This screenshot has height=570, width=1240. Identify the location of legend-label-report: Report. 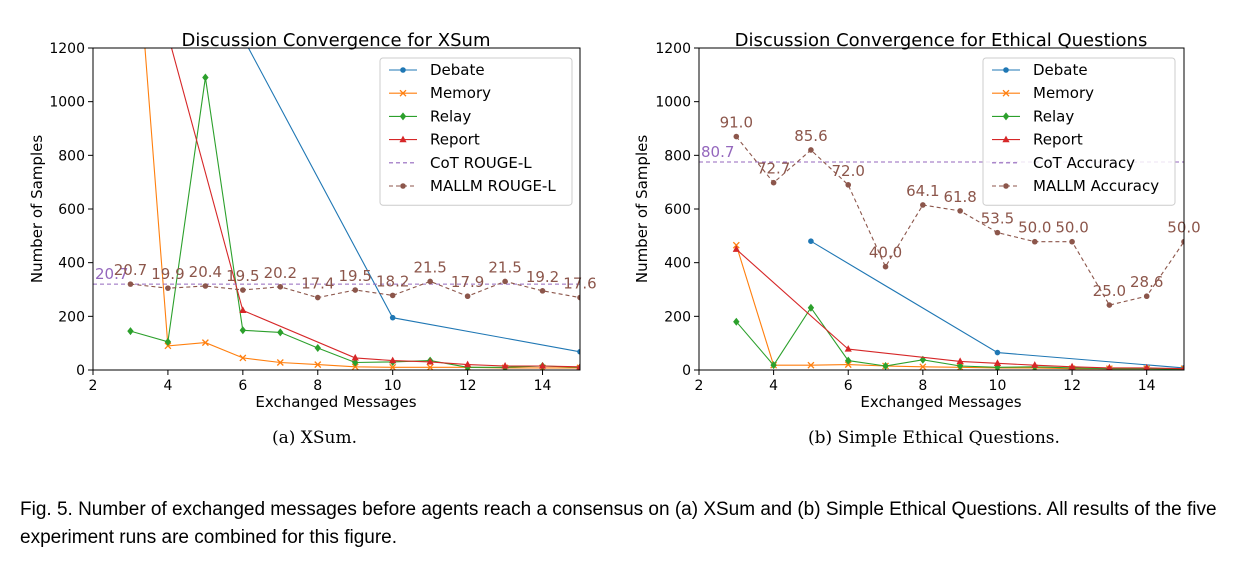
(1058, 140).